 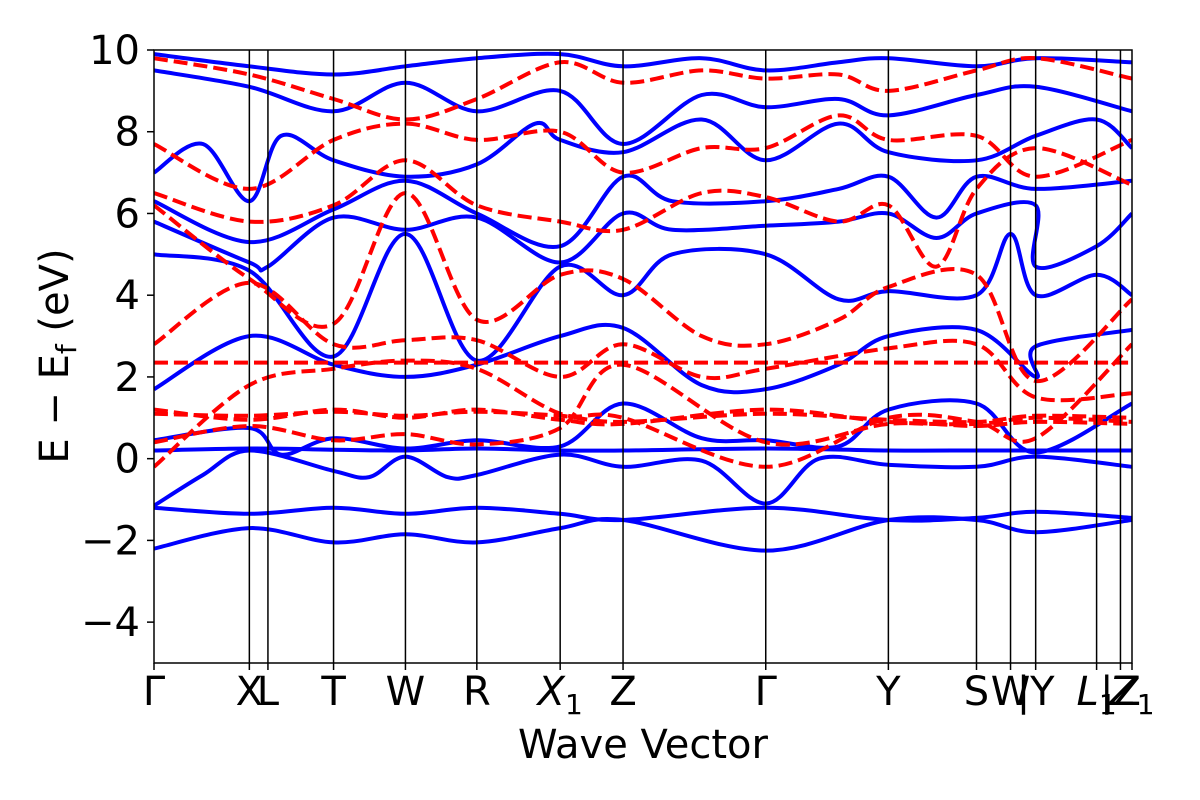 What do you see at coordinates (114, 51) in the screenshot?
I see `y-tick-label-7: 10` at bounding box center [114, 51].